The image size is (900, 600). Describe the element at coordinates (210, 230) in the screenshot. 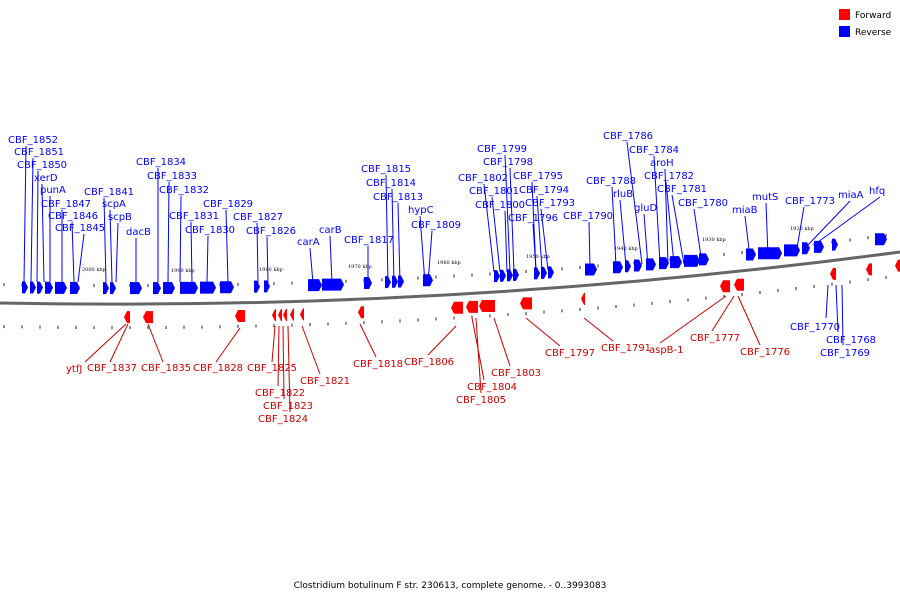

I see `gene-label: CBF_1830` at that location.